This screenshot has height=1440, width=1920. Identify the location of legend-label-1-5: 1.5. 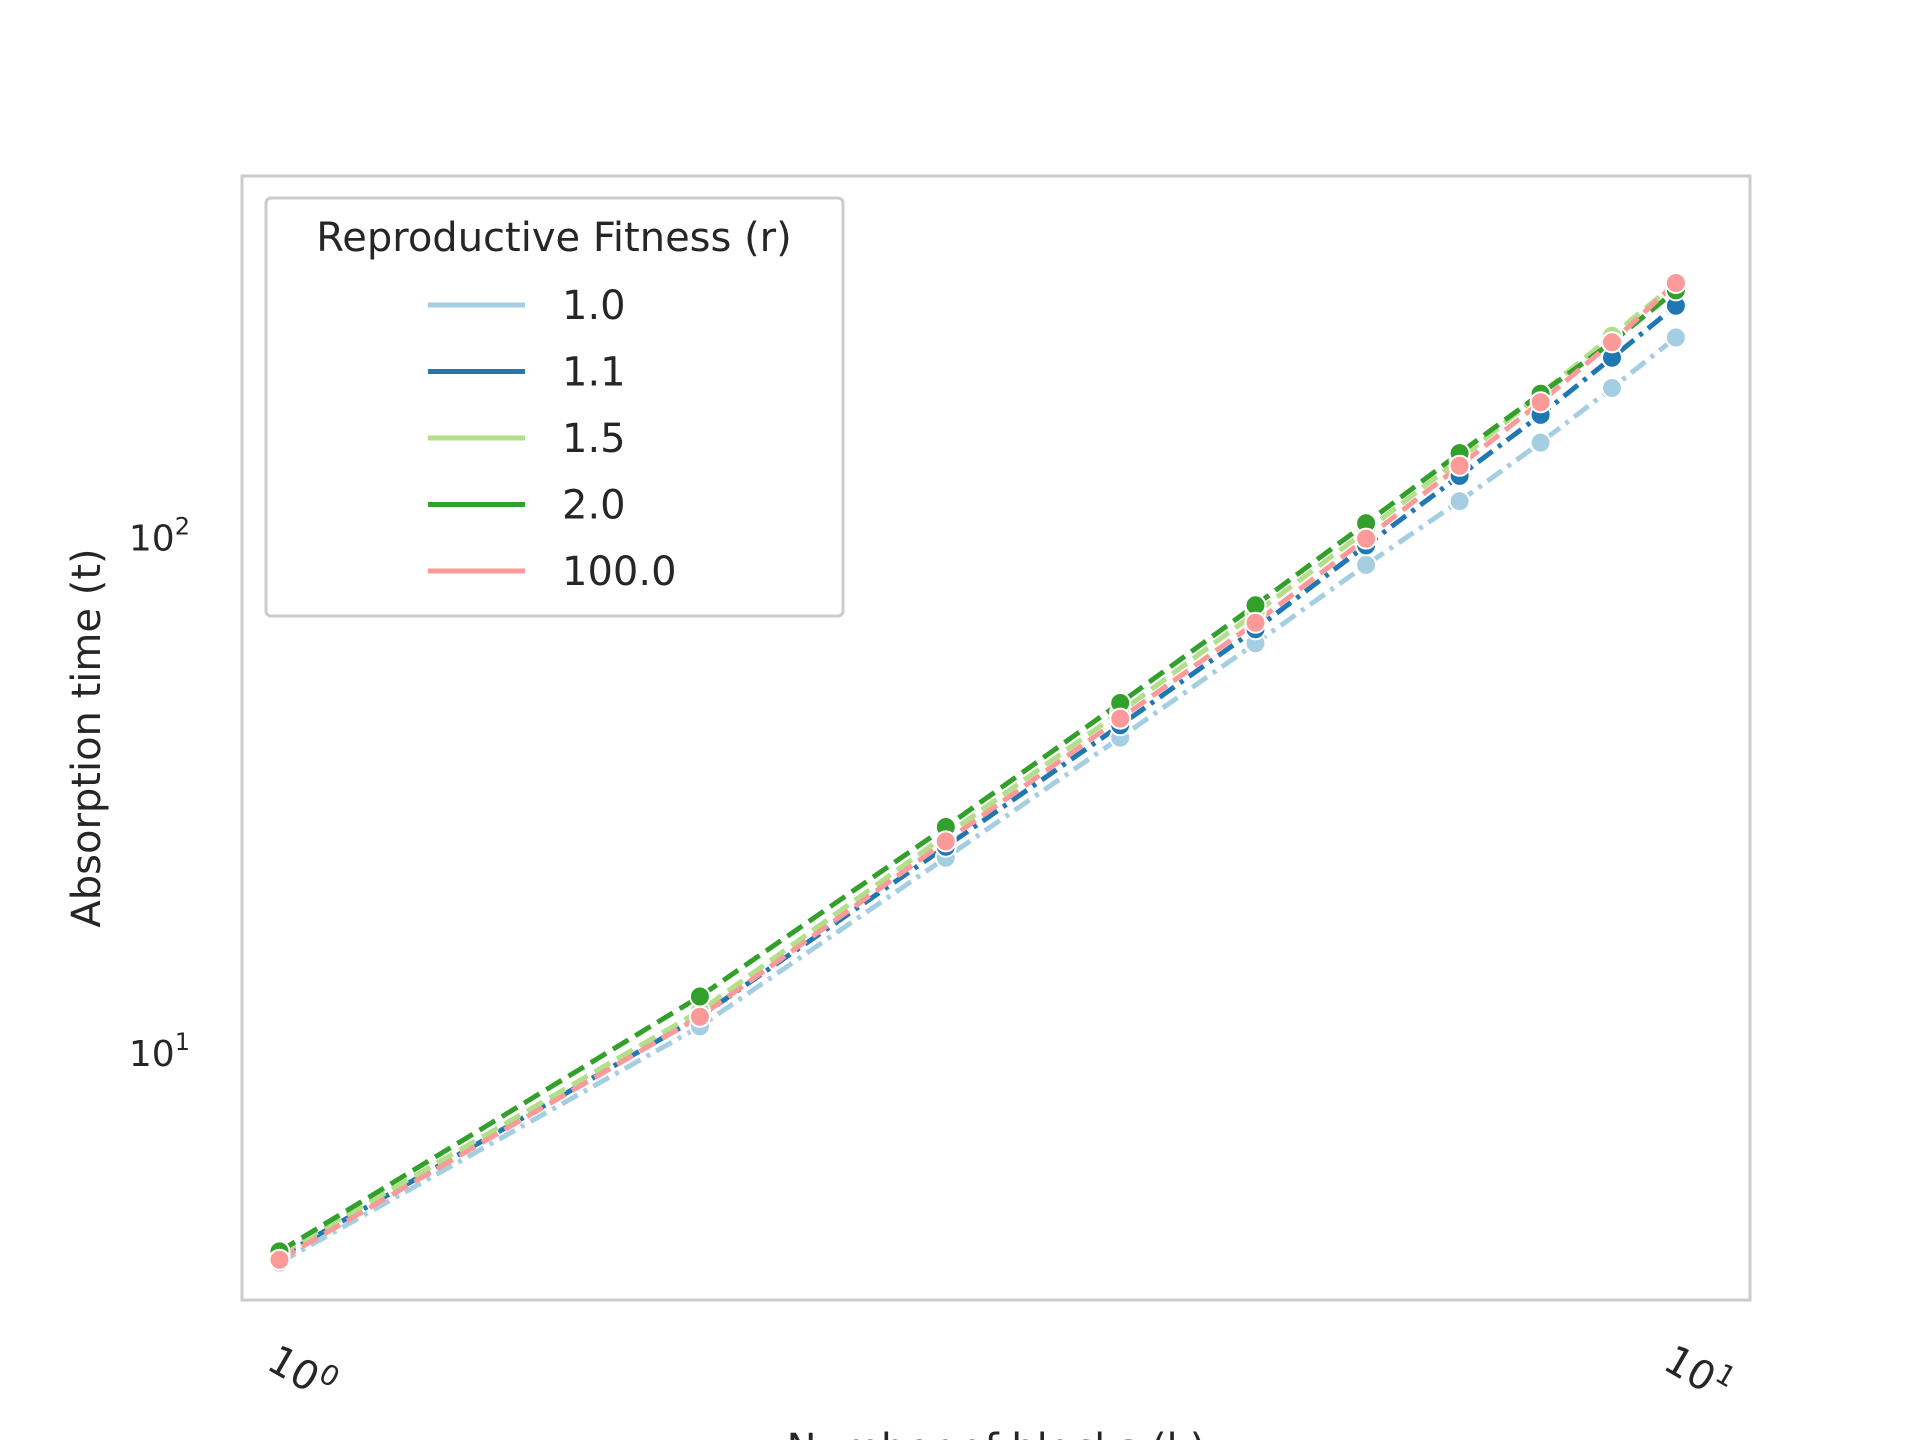
(594, 439).